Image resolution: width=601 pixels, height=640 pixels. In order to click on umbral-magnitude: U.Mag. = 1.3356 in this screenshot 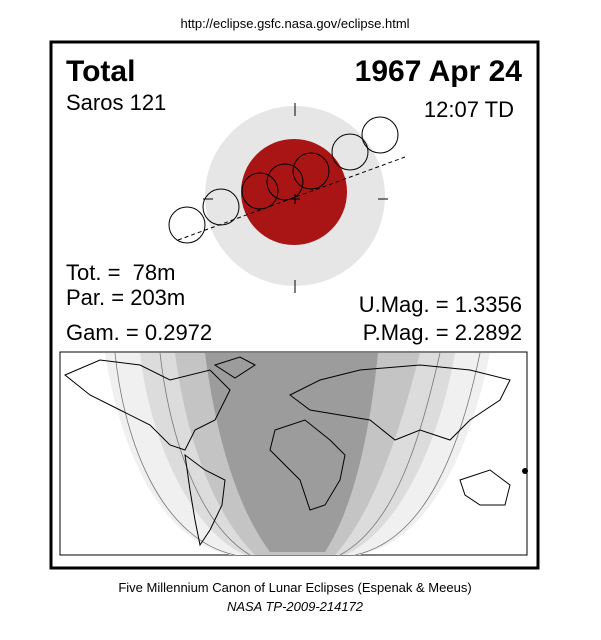, I will do `click(440, 304)`.